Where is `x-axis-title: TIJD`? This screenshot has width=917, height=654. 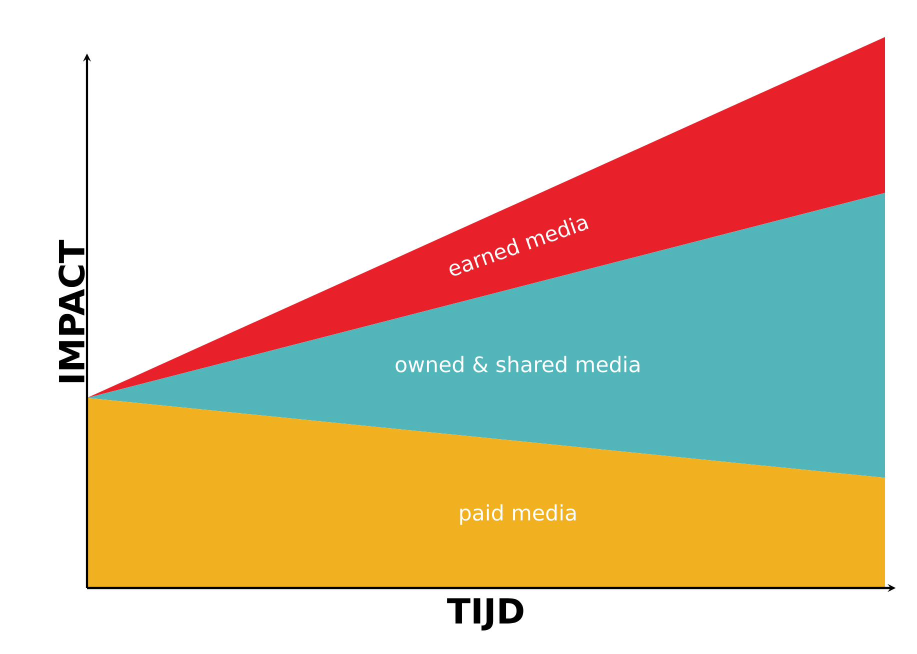 x-axis-title: TIJD is located at coordinates (485, 614).